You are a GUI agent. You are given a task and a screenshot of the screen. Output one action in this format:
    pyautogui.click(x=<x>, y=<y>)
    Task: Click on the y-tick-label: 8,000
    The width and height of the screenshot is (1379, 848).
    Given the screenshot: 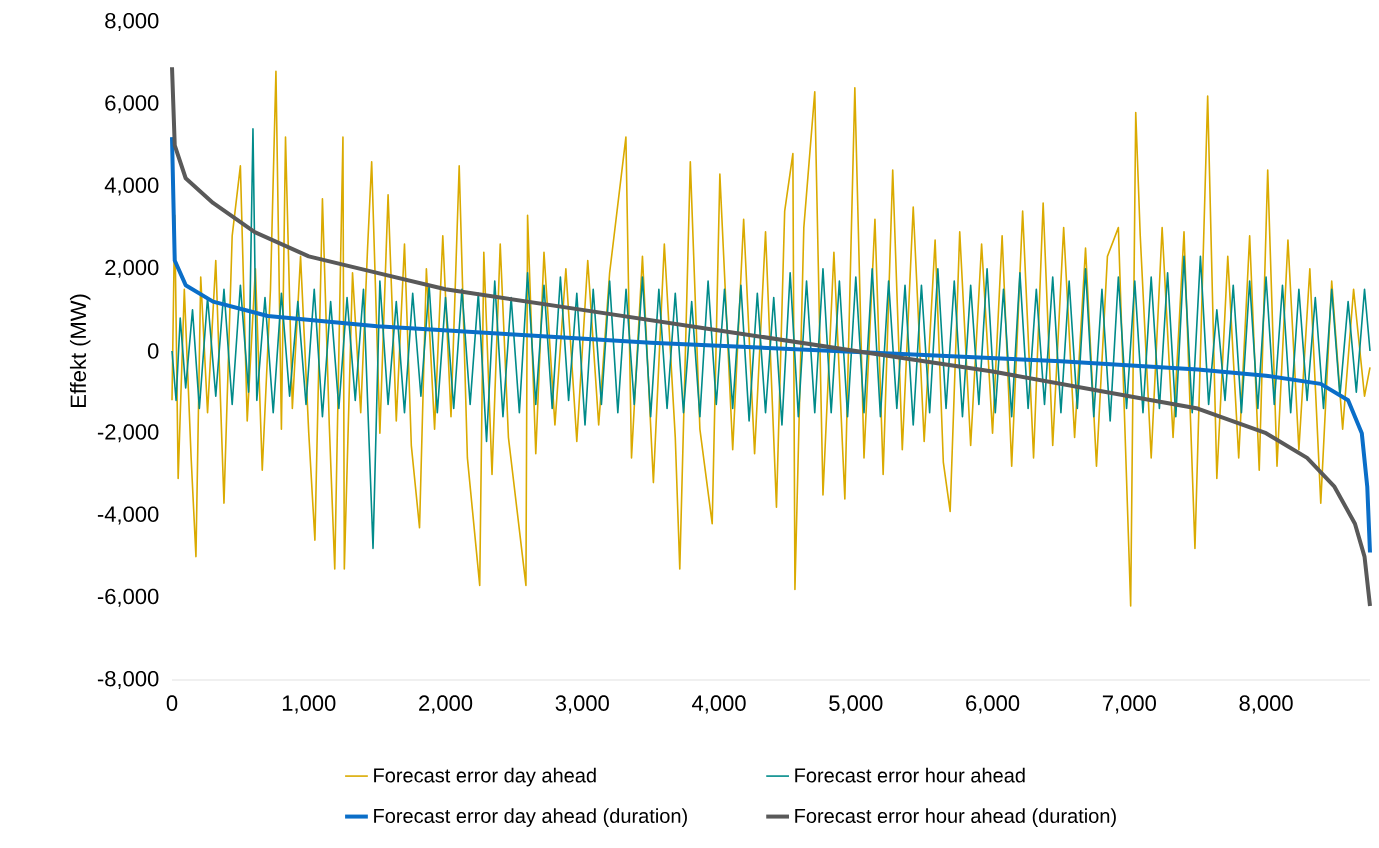 What is the action you would take?
    pyautogui.click(x=132, y=22)
    